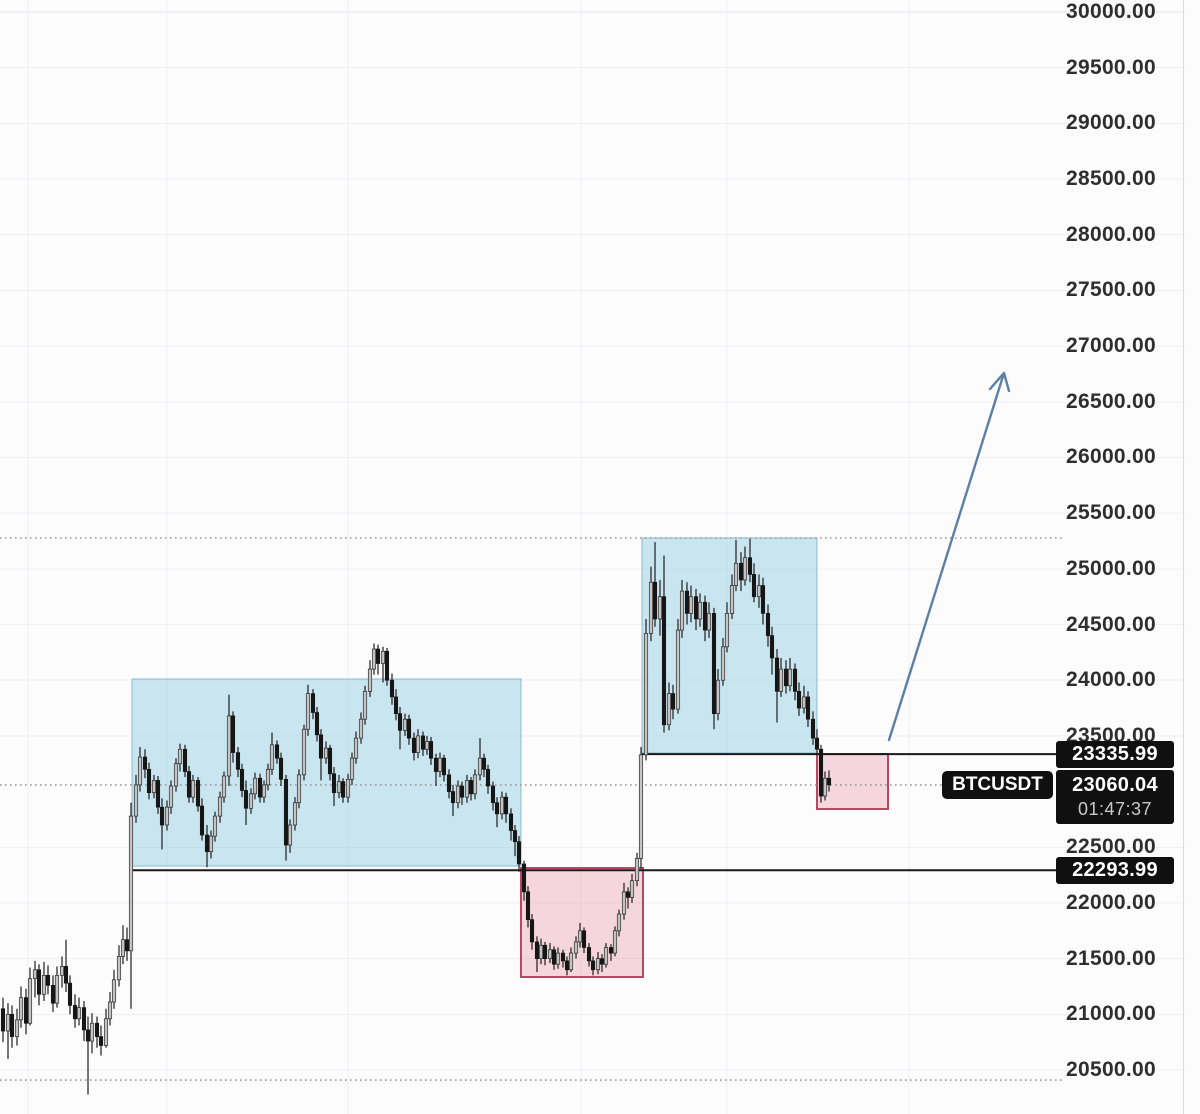 The width and height of the screenshot is (1200, 1114). Describe the element at coordinates (1183, 557) in the screenshot. I see `right-edge-divider` at that location.